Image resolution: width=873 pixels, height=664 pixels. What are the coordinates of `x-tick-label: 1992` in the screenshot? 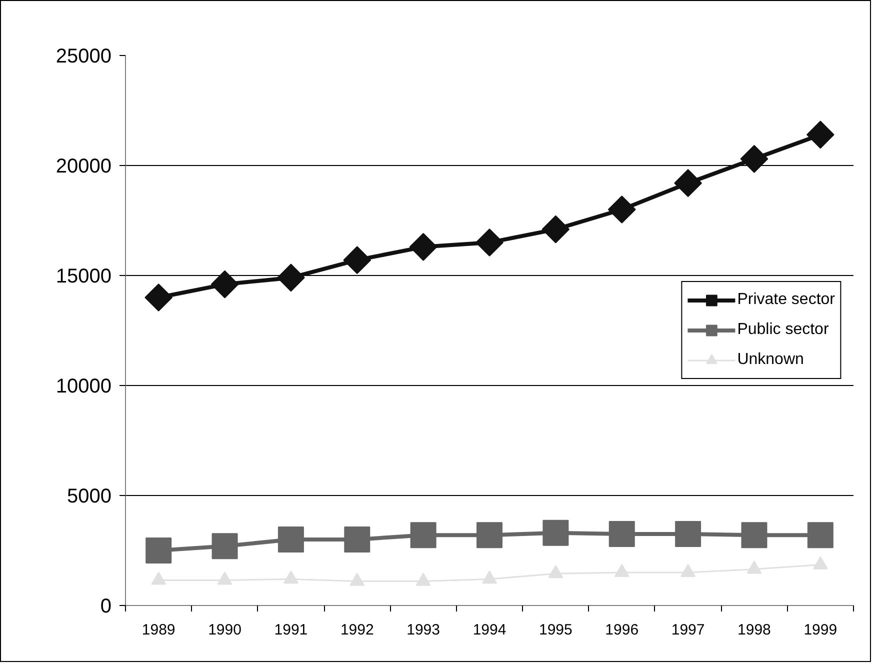 It's located at (357, 630).